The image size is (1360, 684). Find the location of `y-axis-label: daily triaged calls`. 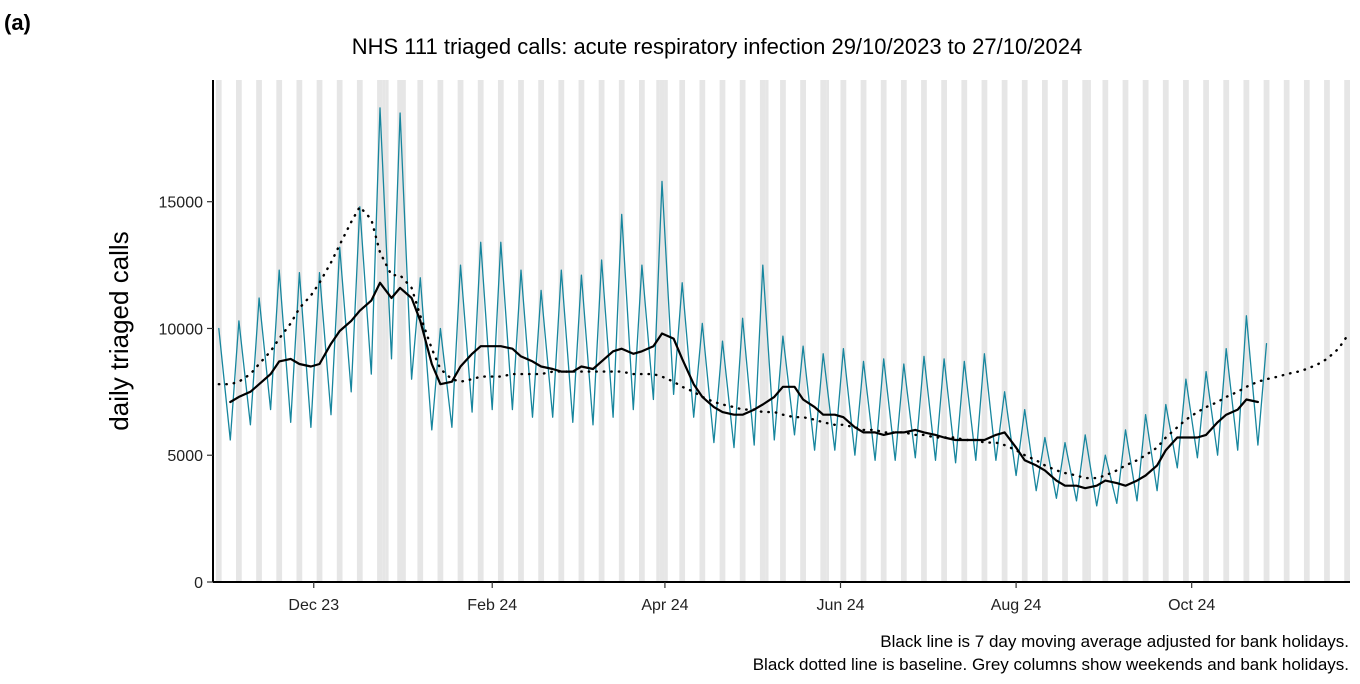

y-axis-label: daily triaged calls is located at coordinates (119, 330).